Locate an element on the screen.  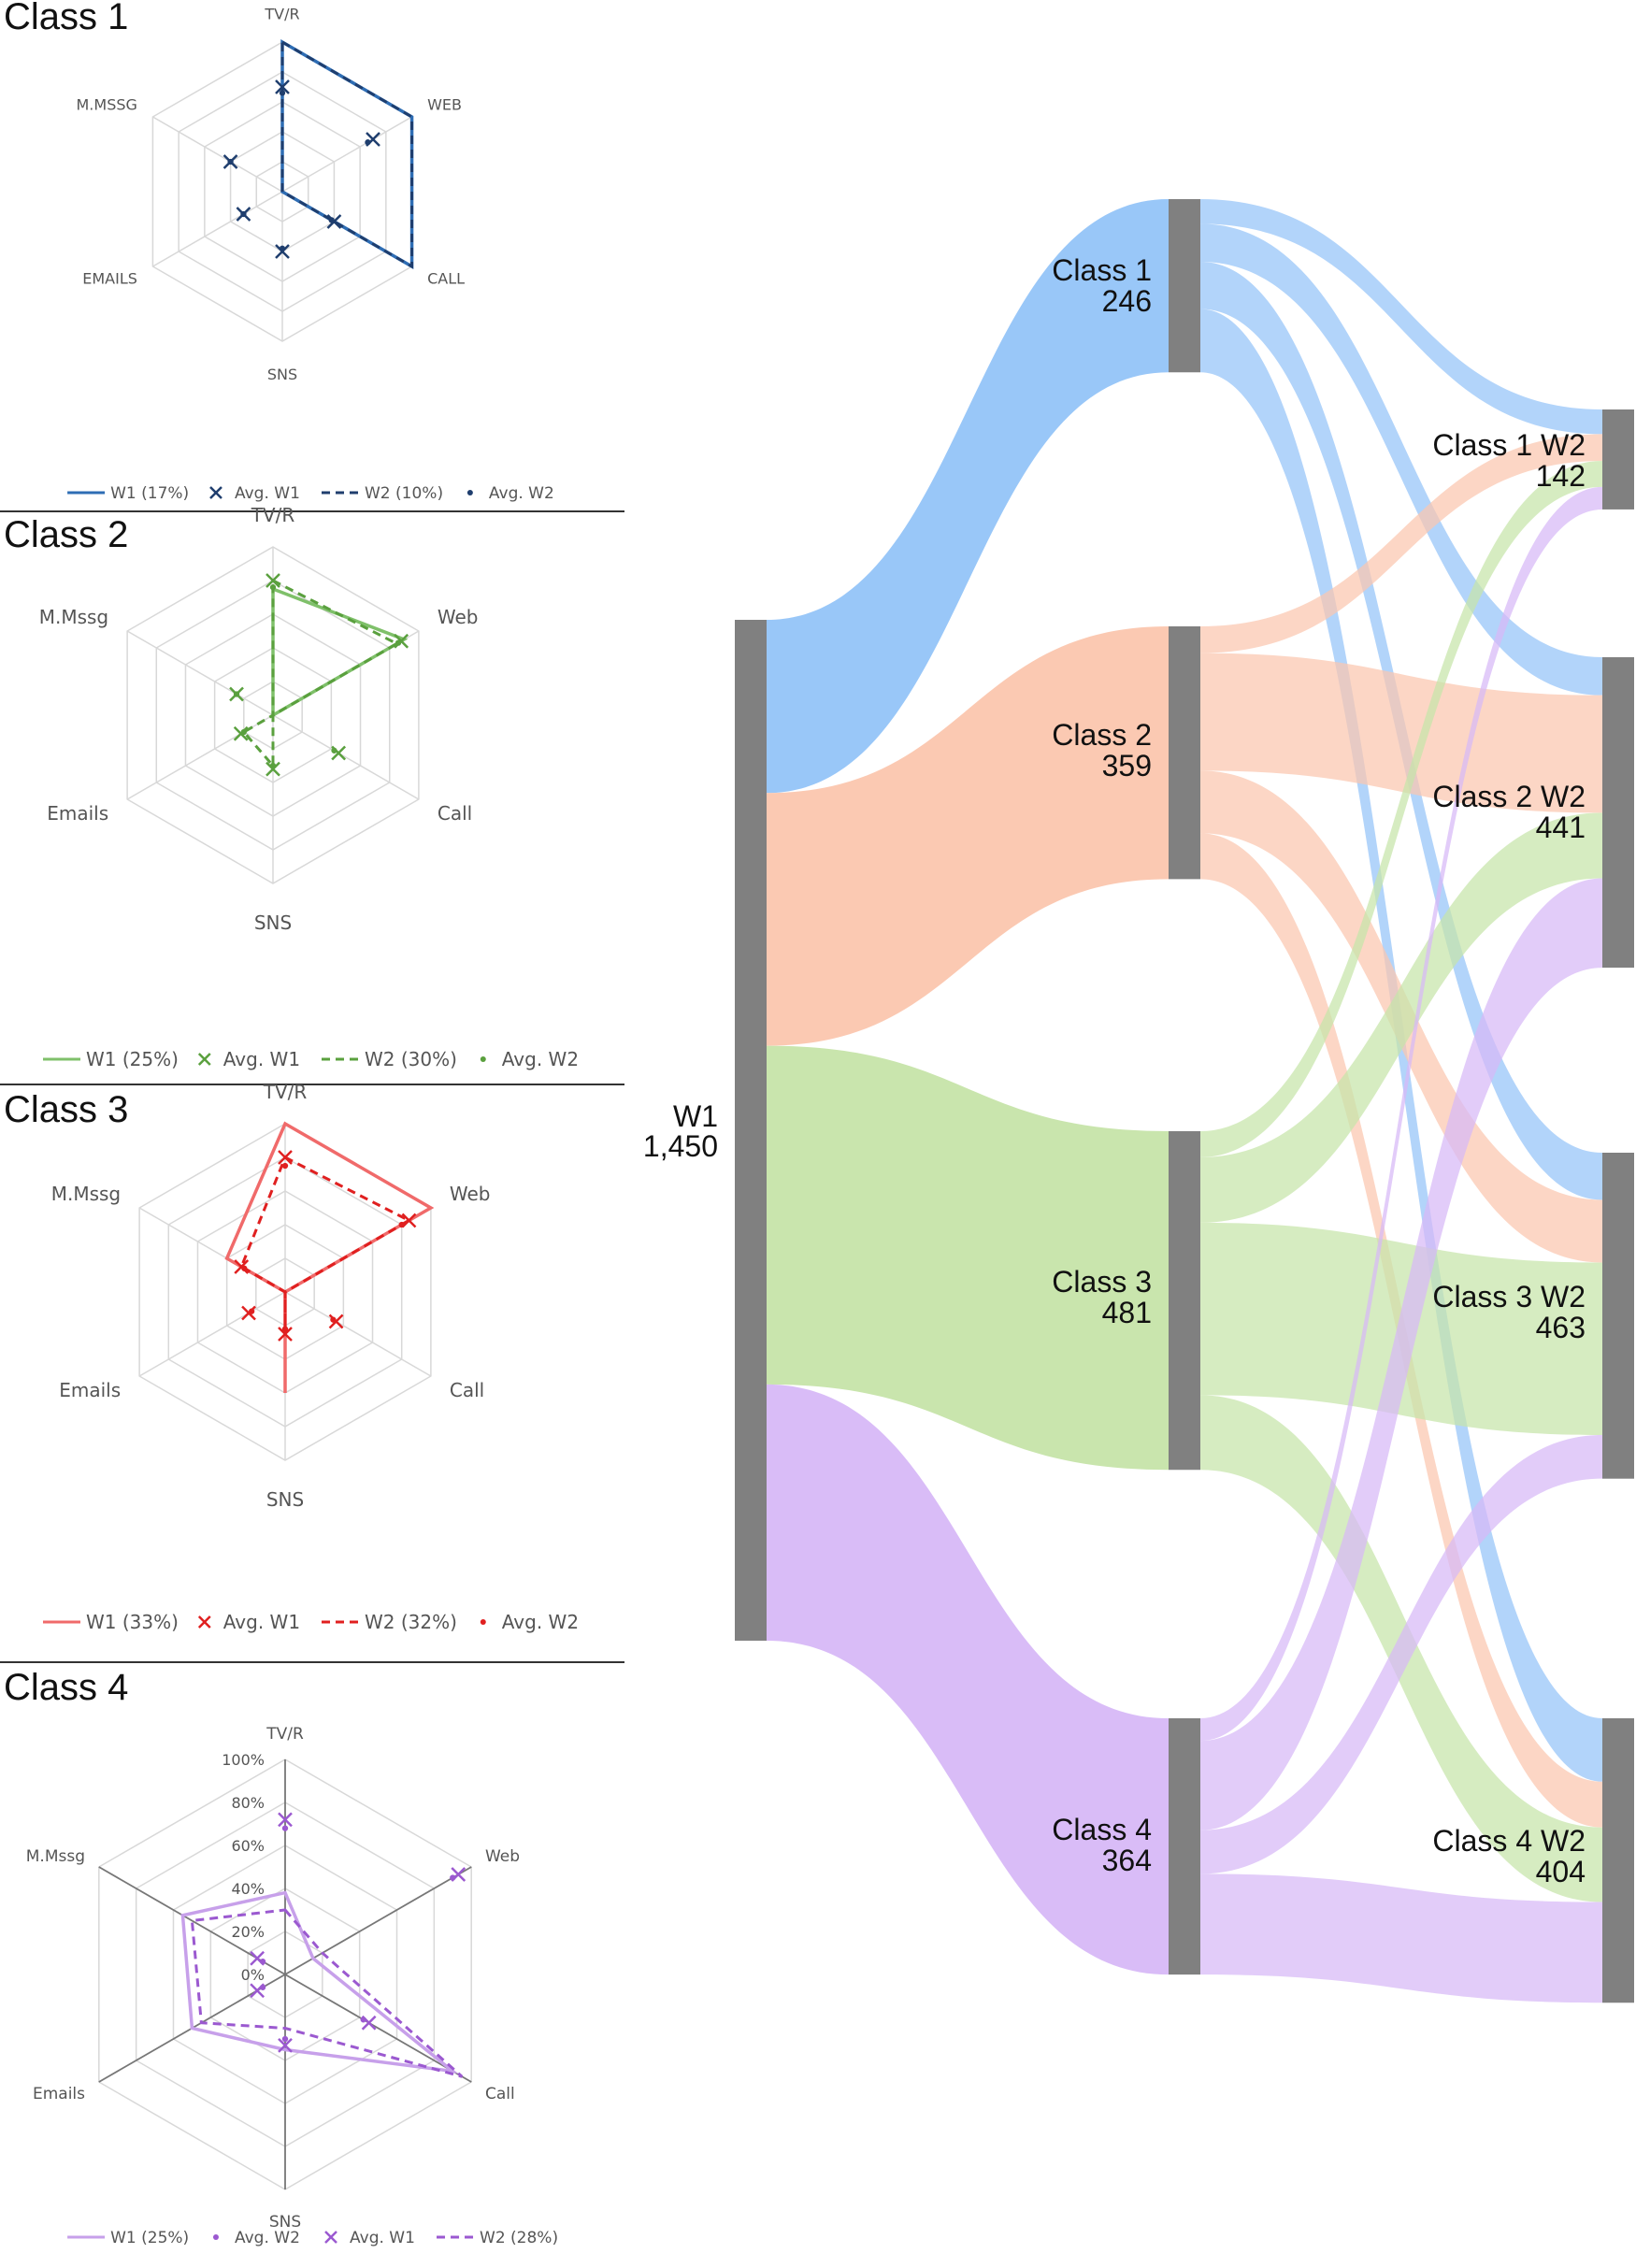
sankey-label-name: Class 2 W2 is located at coordinates (1509, 797).